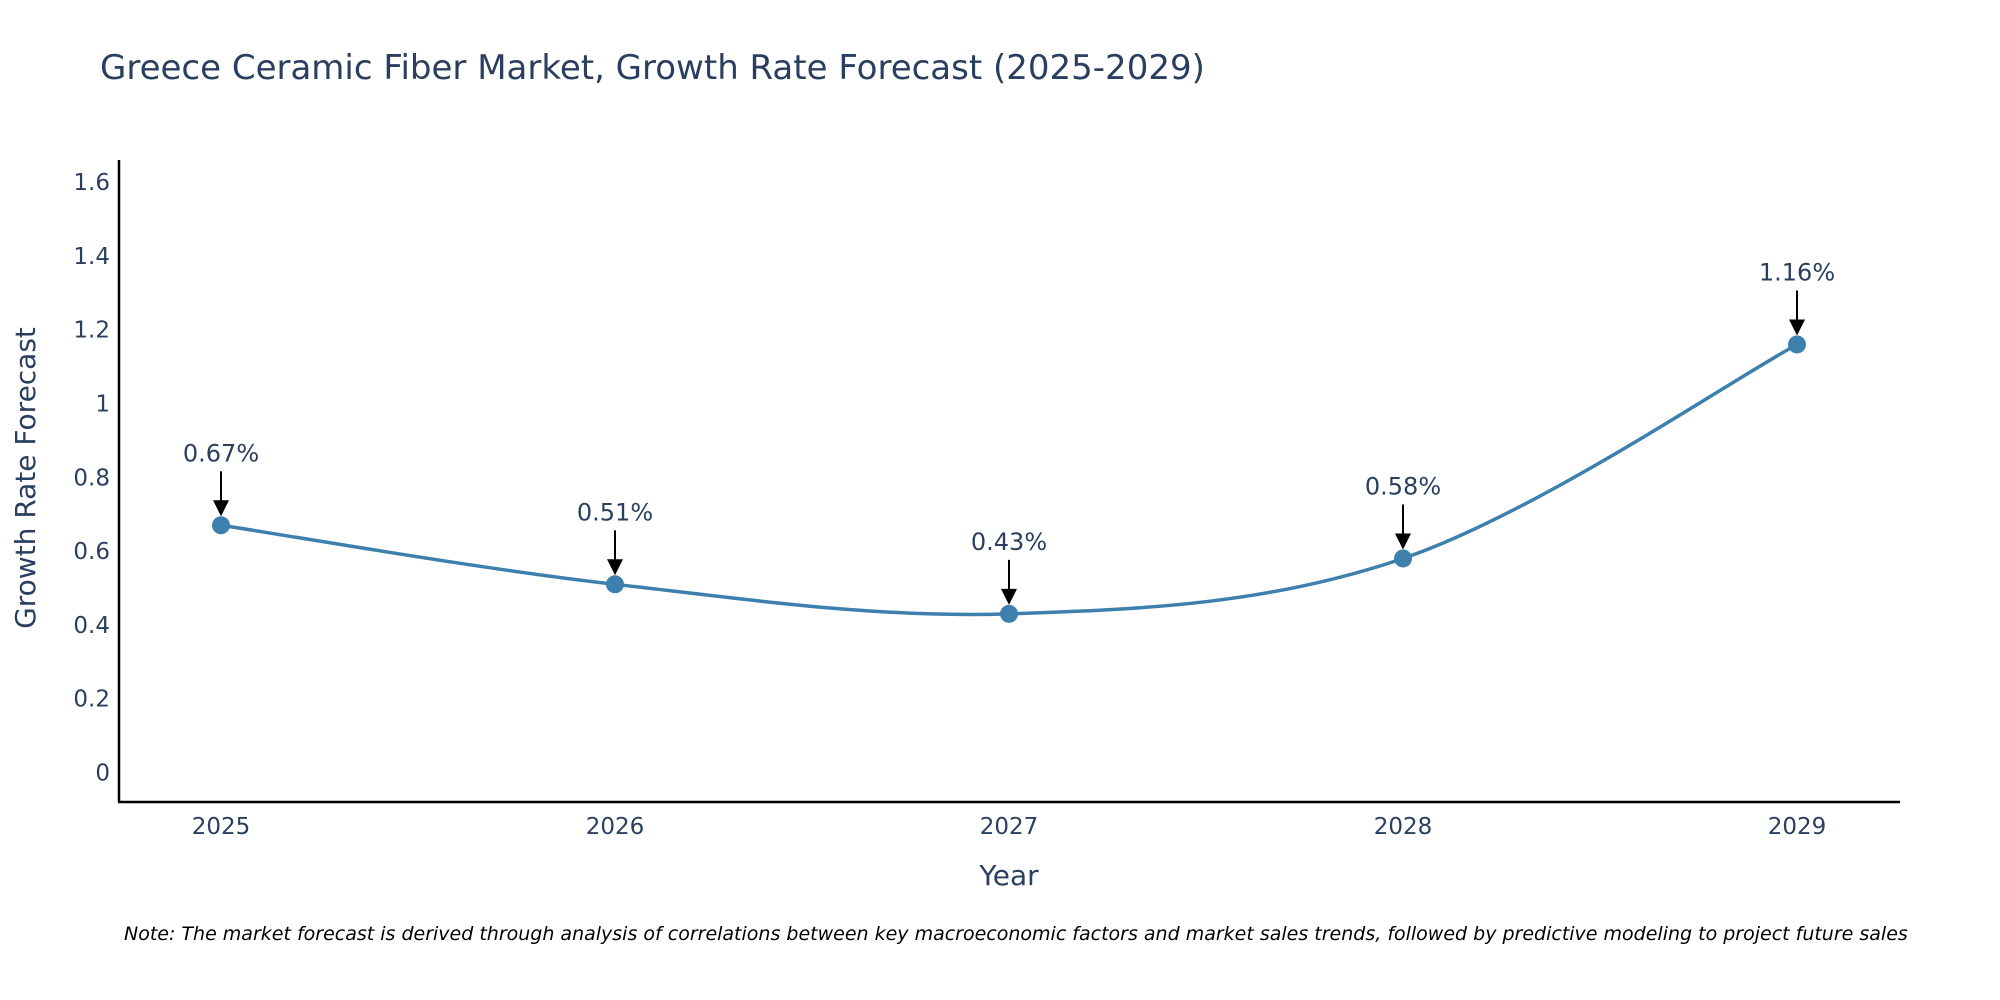  Describe the element at coordinates (91, 331) in the screenshot. I see `y-tick-label: 1.2` at that location.